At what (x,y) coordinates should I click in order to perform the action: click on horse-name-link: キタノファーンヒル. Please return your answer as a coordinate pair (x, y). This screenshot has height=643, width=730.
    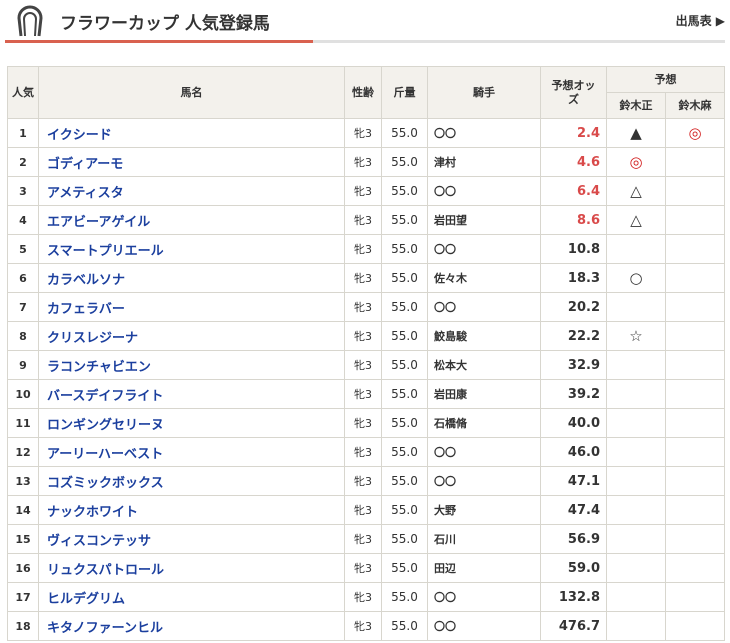
    Looking at the image, I should click on (191, 626).